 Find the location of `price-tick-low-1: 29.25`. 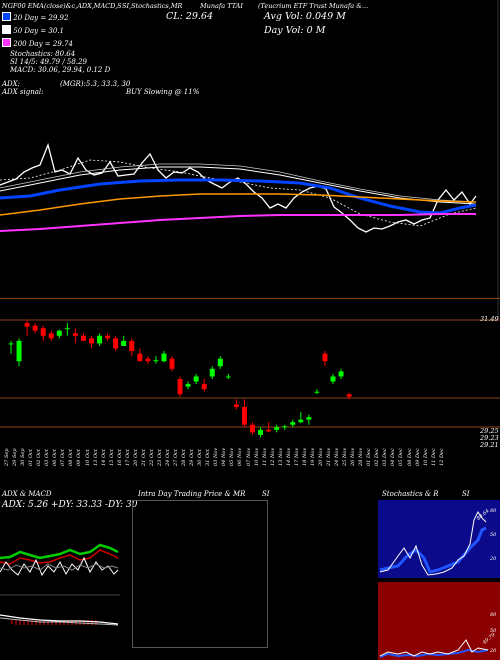

price-tick-low-1: 29.25 is located at coordinates (489, 431).